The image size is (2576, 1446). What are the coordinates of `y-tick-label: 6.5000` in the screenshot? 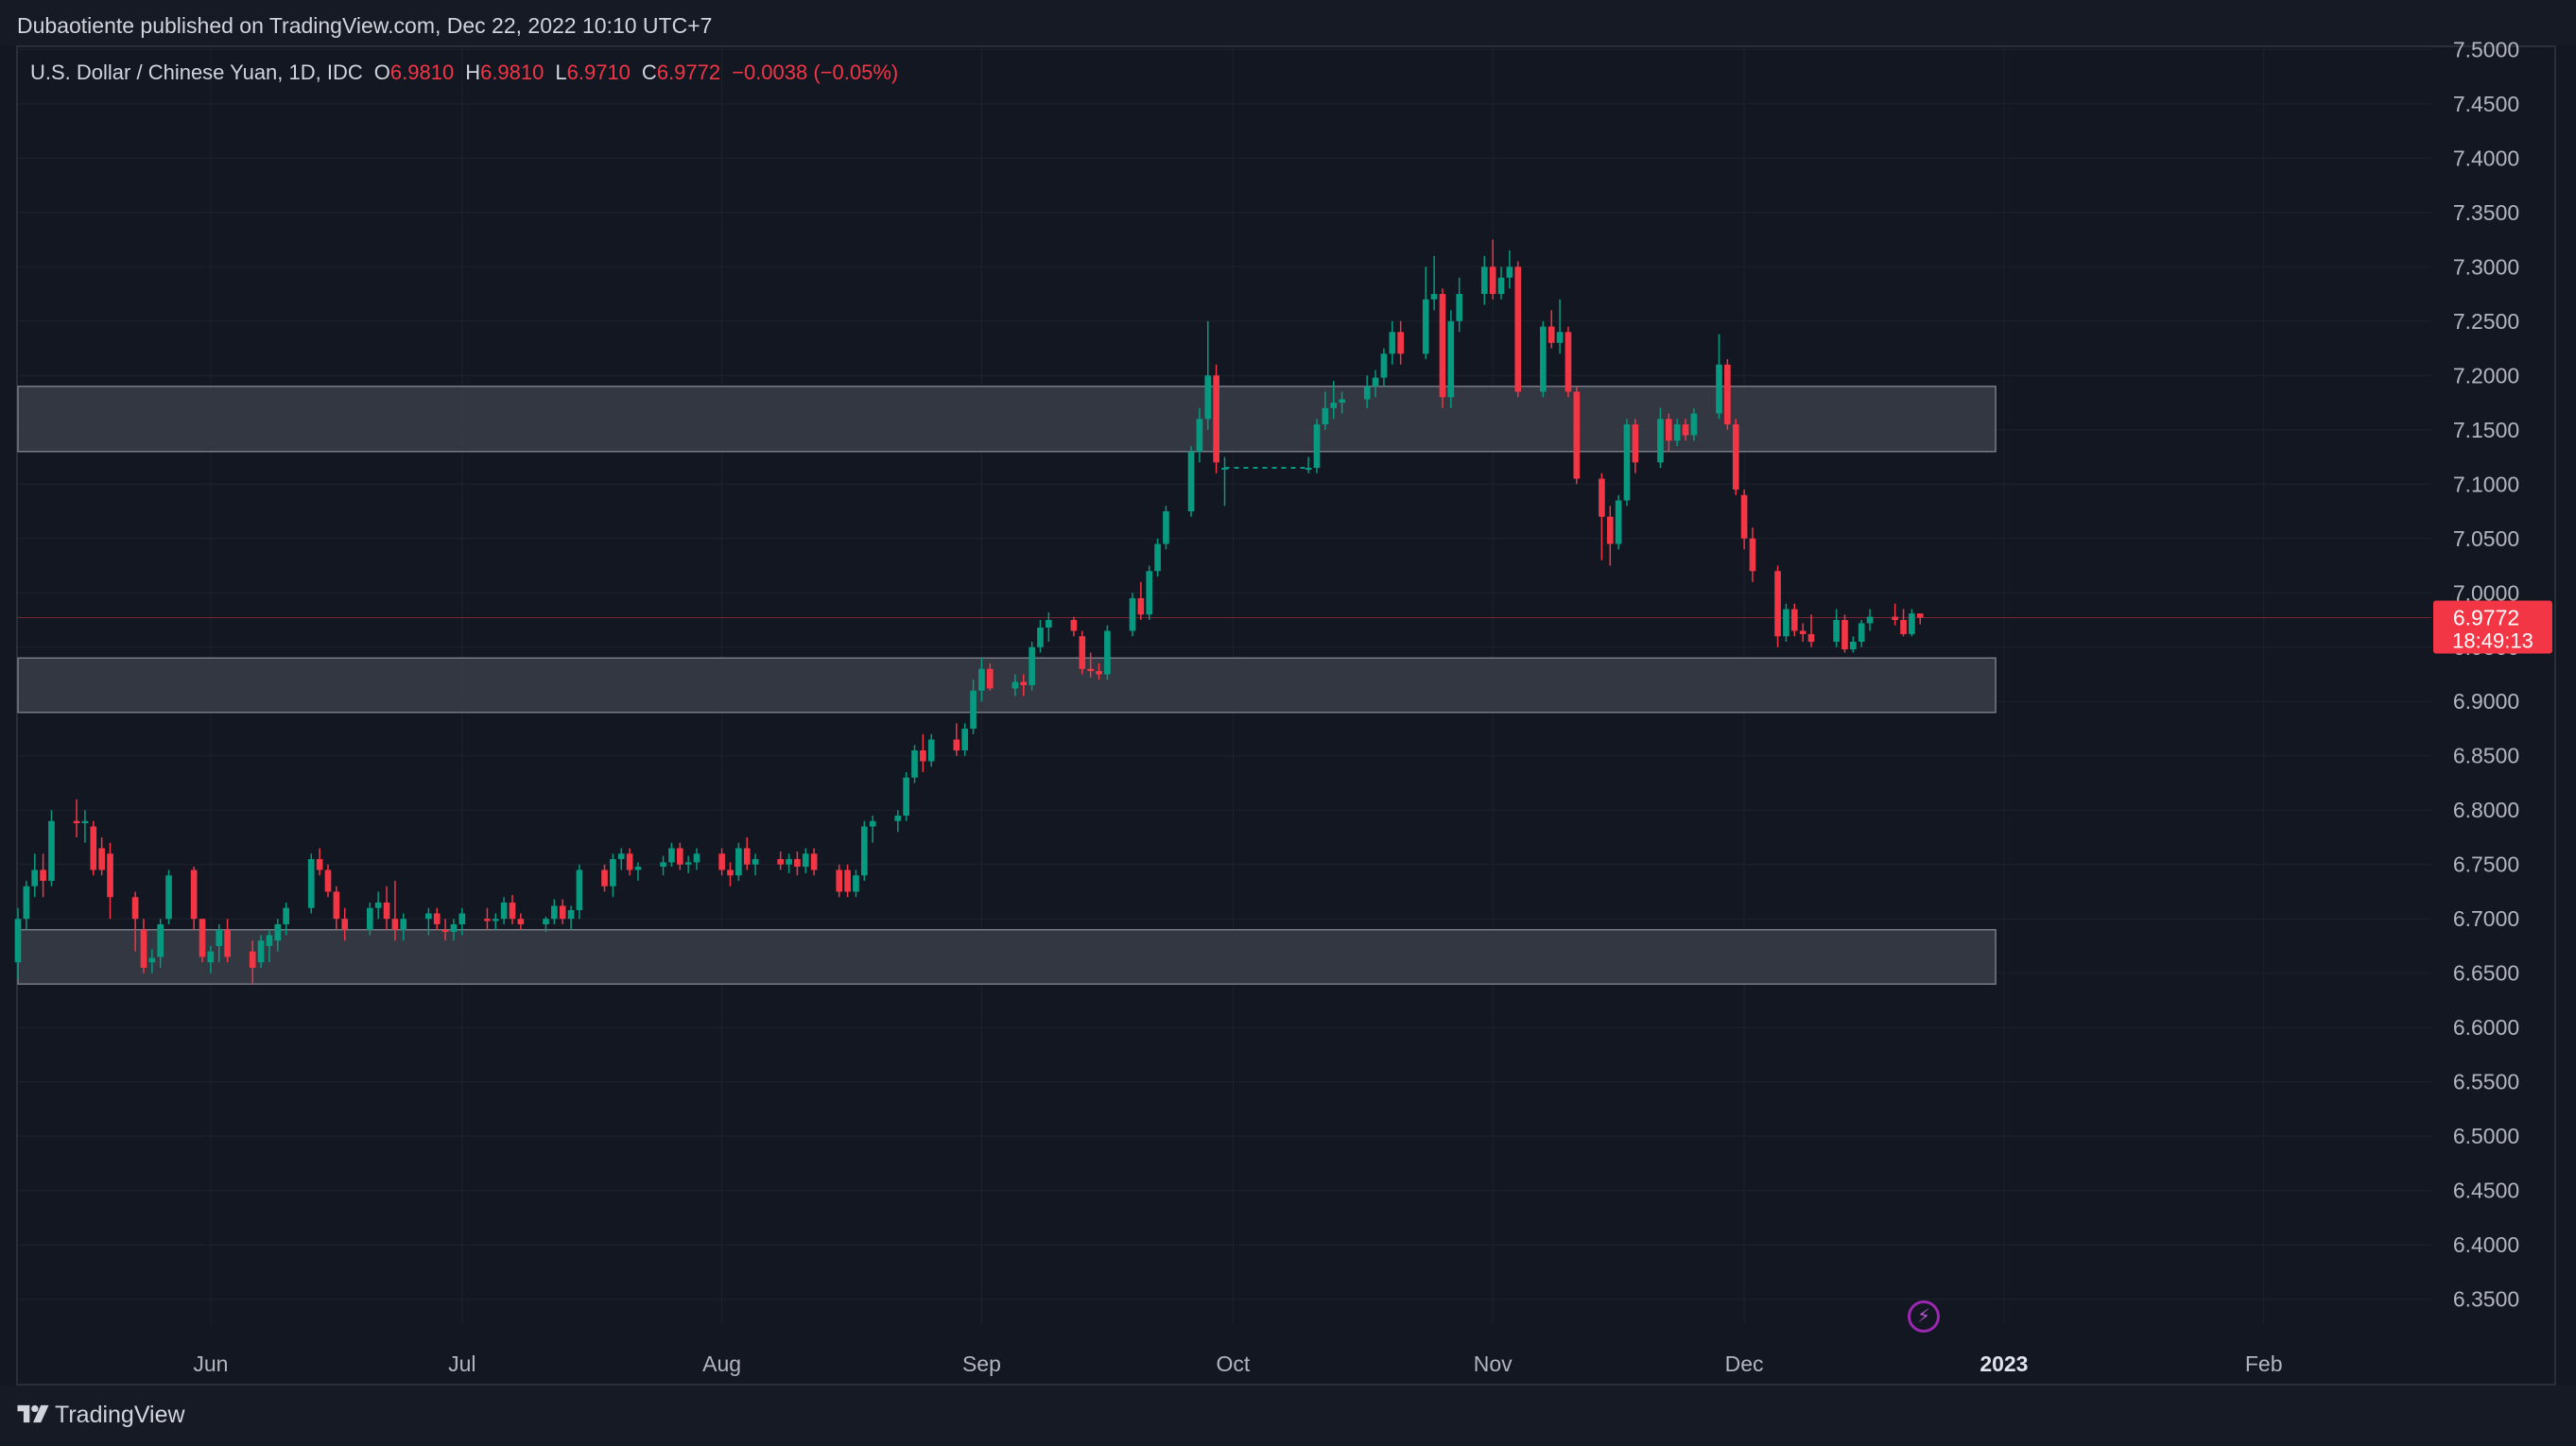 It's located at (2486, 1136).